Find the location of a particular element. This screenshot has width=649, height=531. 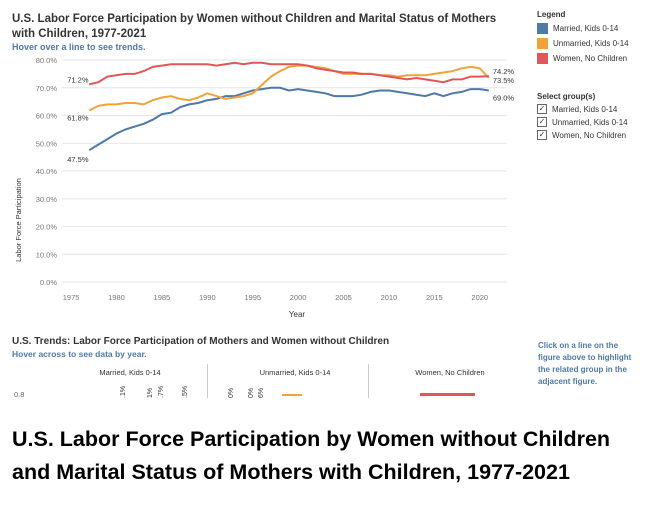

partial-value-label: .1% is located at coordinates (123, 391).